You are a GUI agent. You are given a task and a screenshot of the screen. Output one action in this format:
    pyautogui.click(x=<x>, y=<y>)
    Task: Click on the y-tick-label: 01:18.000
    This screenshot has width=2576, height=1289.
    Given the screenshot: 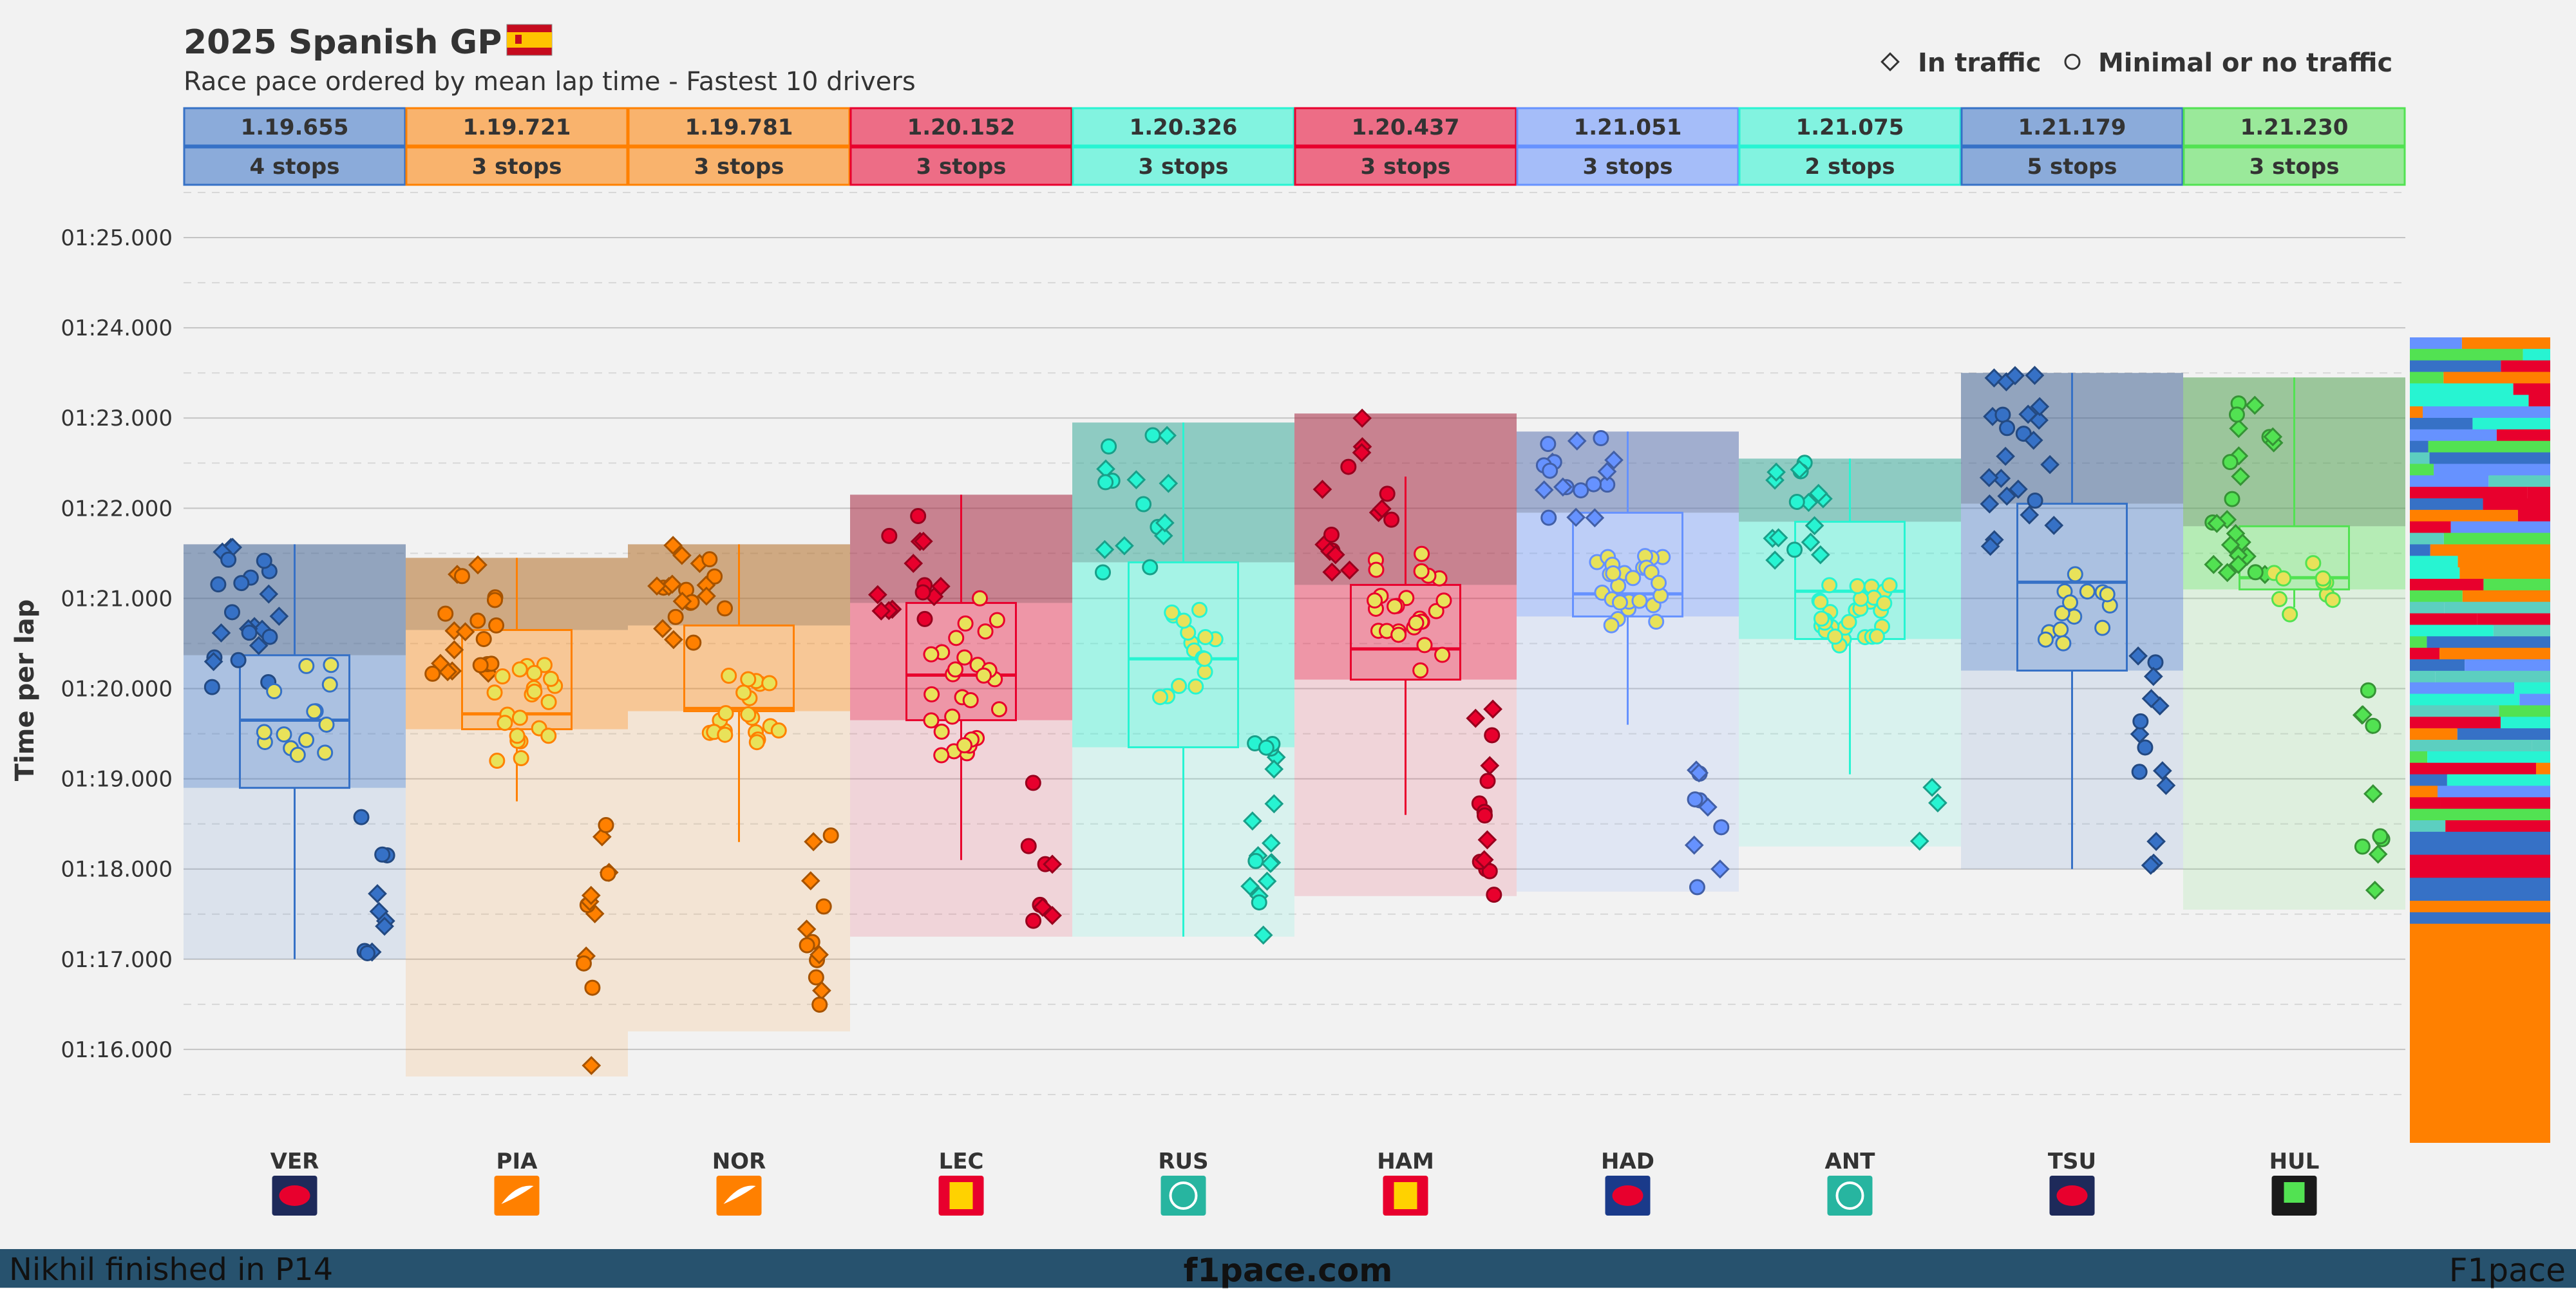 What is the action you would take?
    pyautogui.click(x=117, y=870)
    